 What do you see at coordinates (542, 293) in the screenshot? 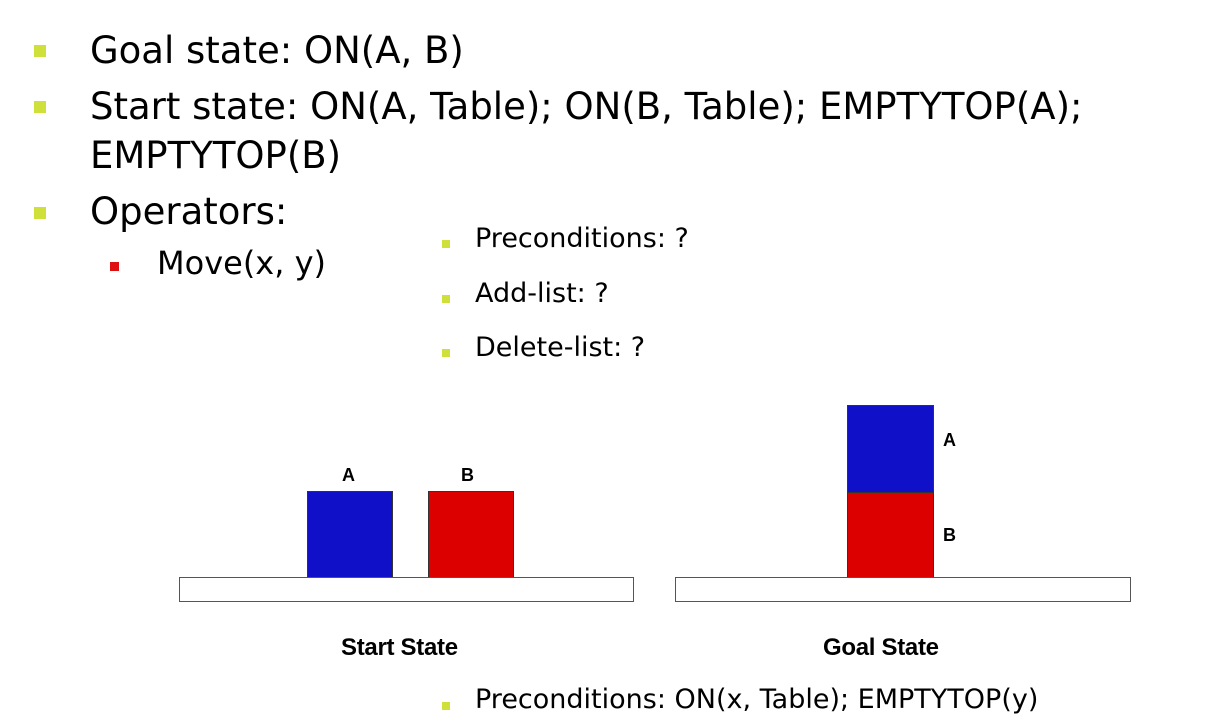
I see `add-list-text: Add-list: ?` at bounding box center [542, 293].